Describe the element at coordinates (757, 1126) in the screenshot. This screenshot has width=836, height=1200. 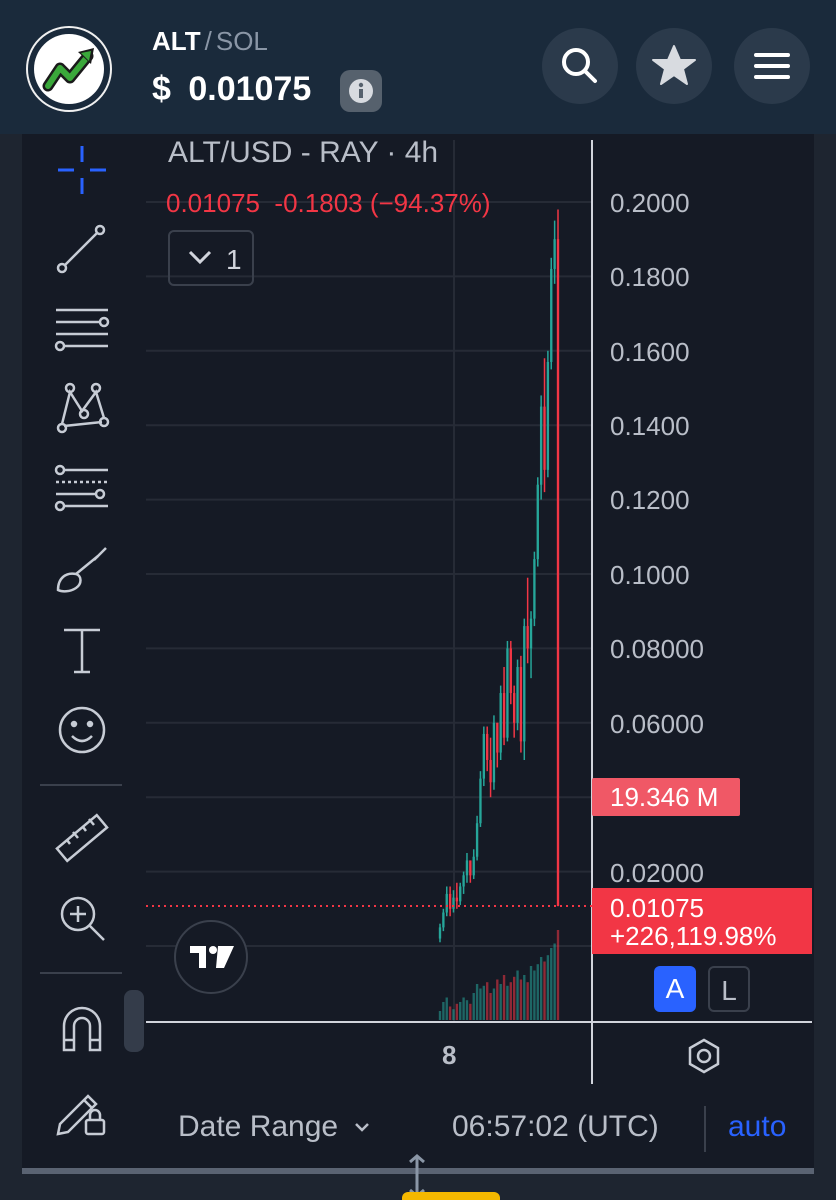
I see `auto-scale-toggle: auto` at that location.